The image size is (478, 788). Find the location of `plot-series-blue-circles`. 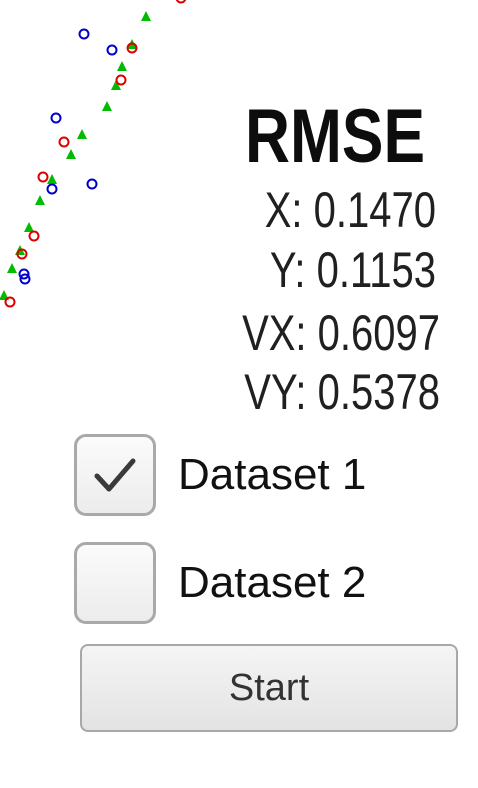

plot-series-blue-circles is located at coordinates (68, 156).